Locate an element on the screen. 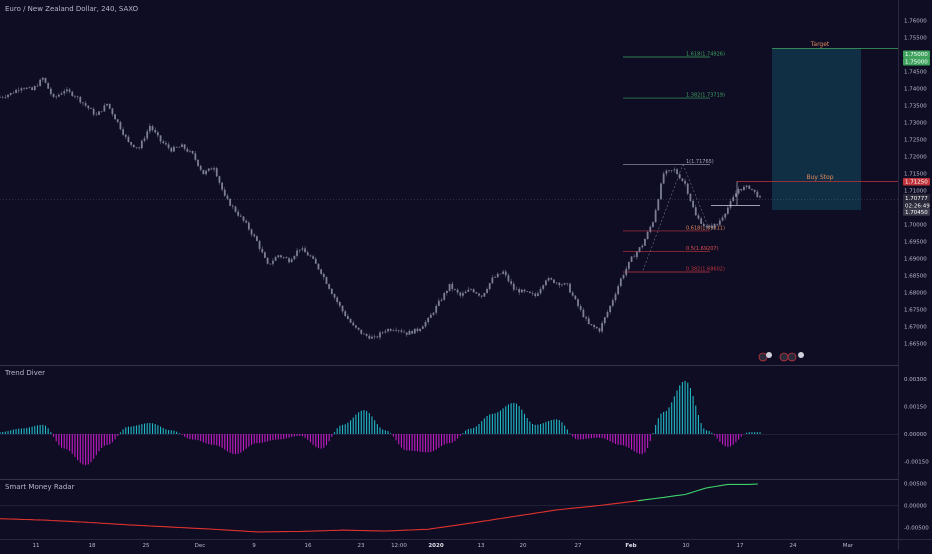 Image resolution: width=932 pixels, height=554 pixels. price-tick-label: 1.69000 is located at coordinates (915, 260).